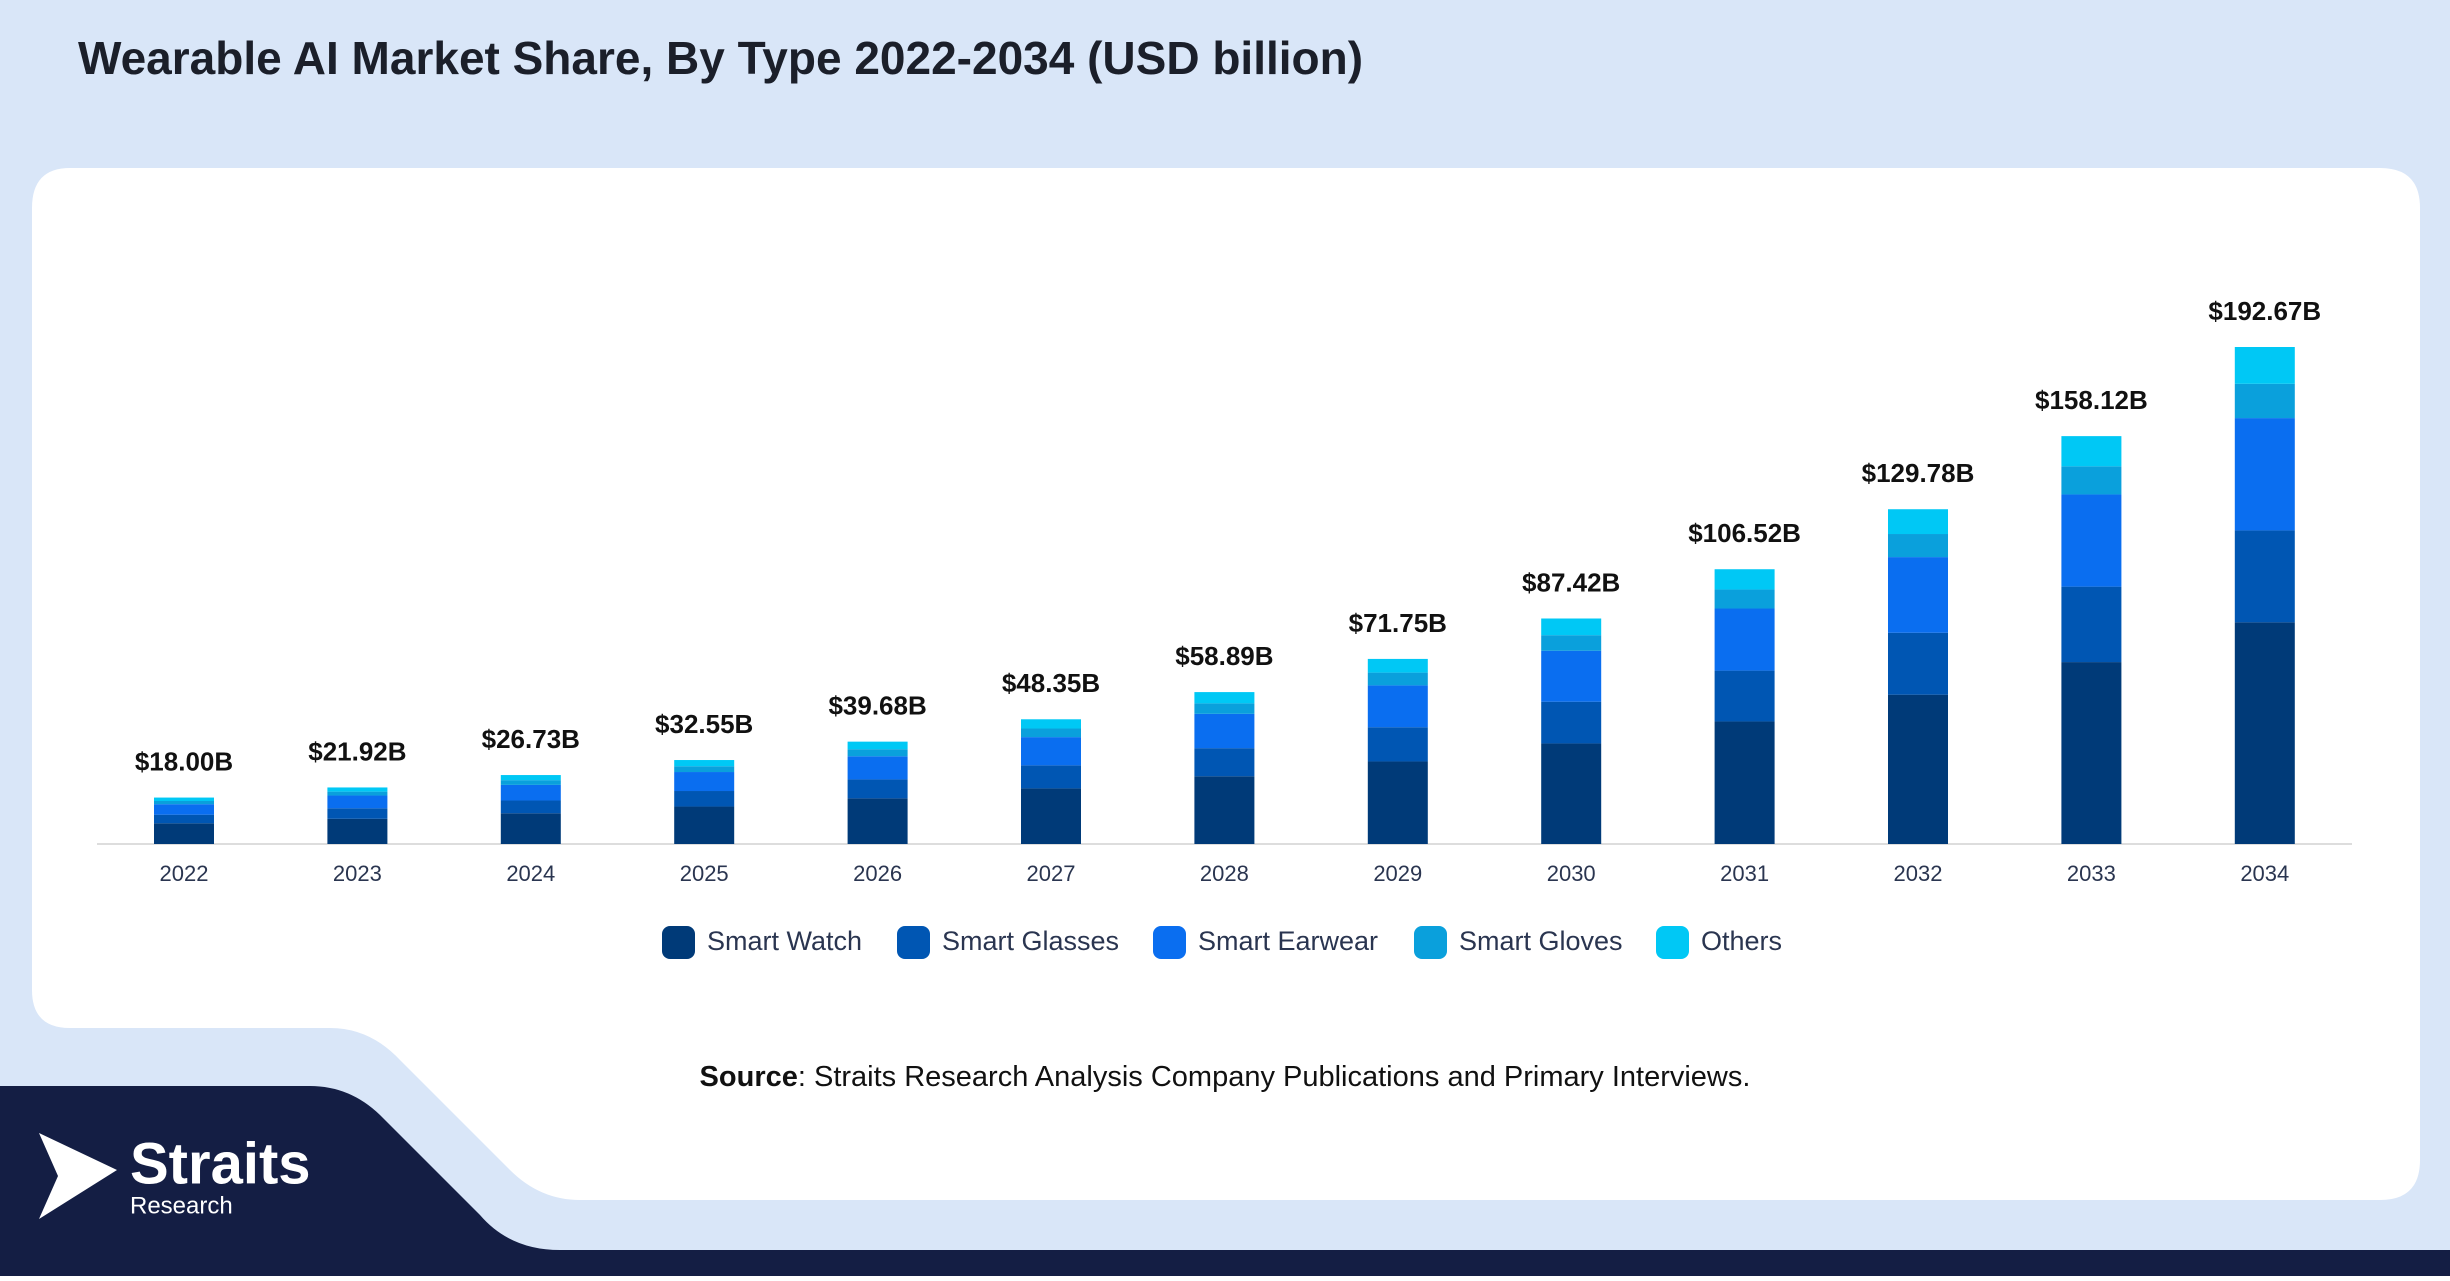 The image size is (2450, 1281). I want to click on x-tick-label: 2025, so click(704, 873).